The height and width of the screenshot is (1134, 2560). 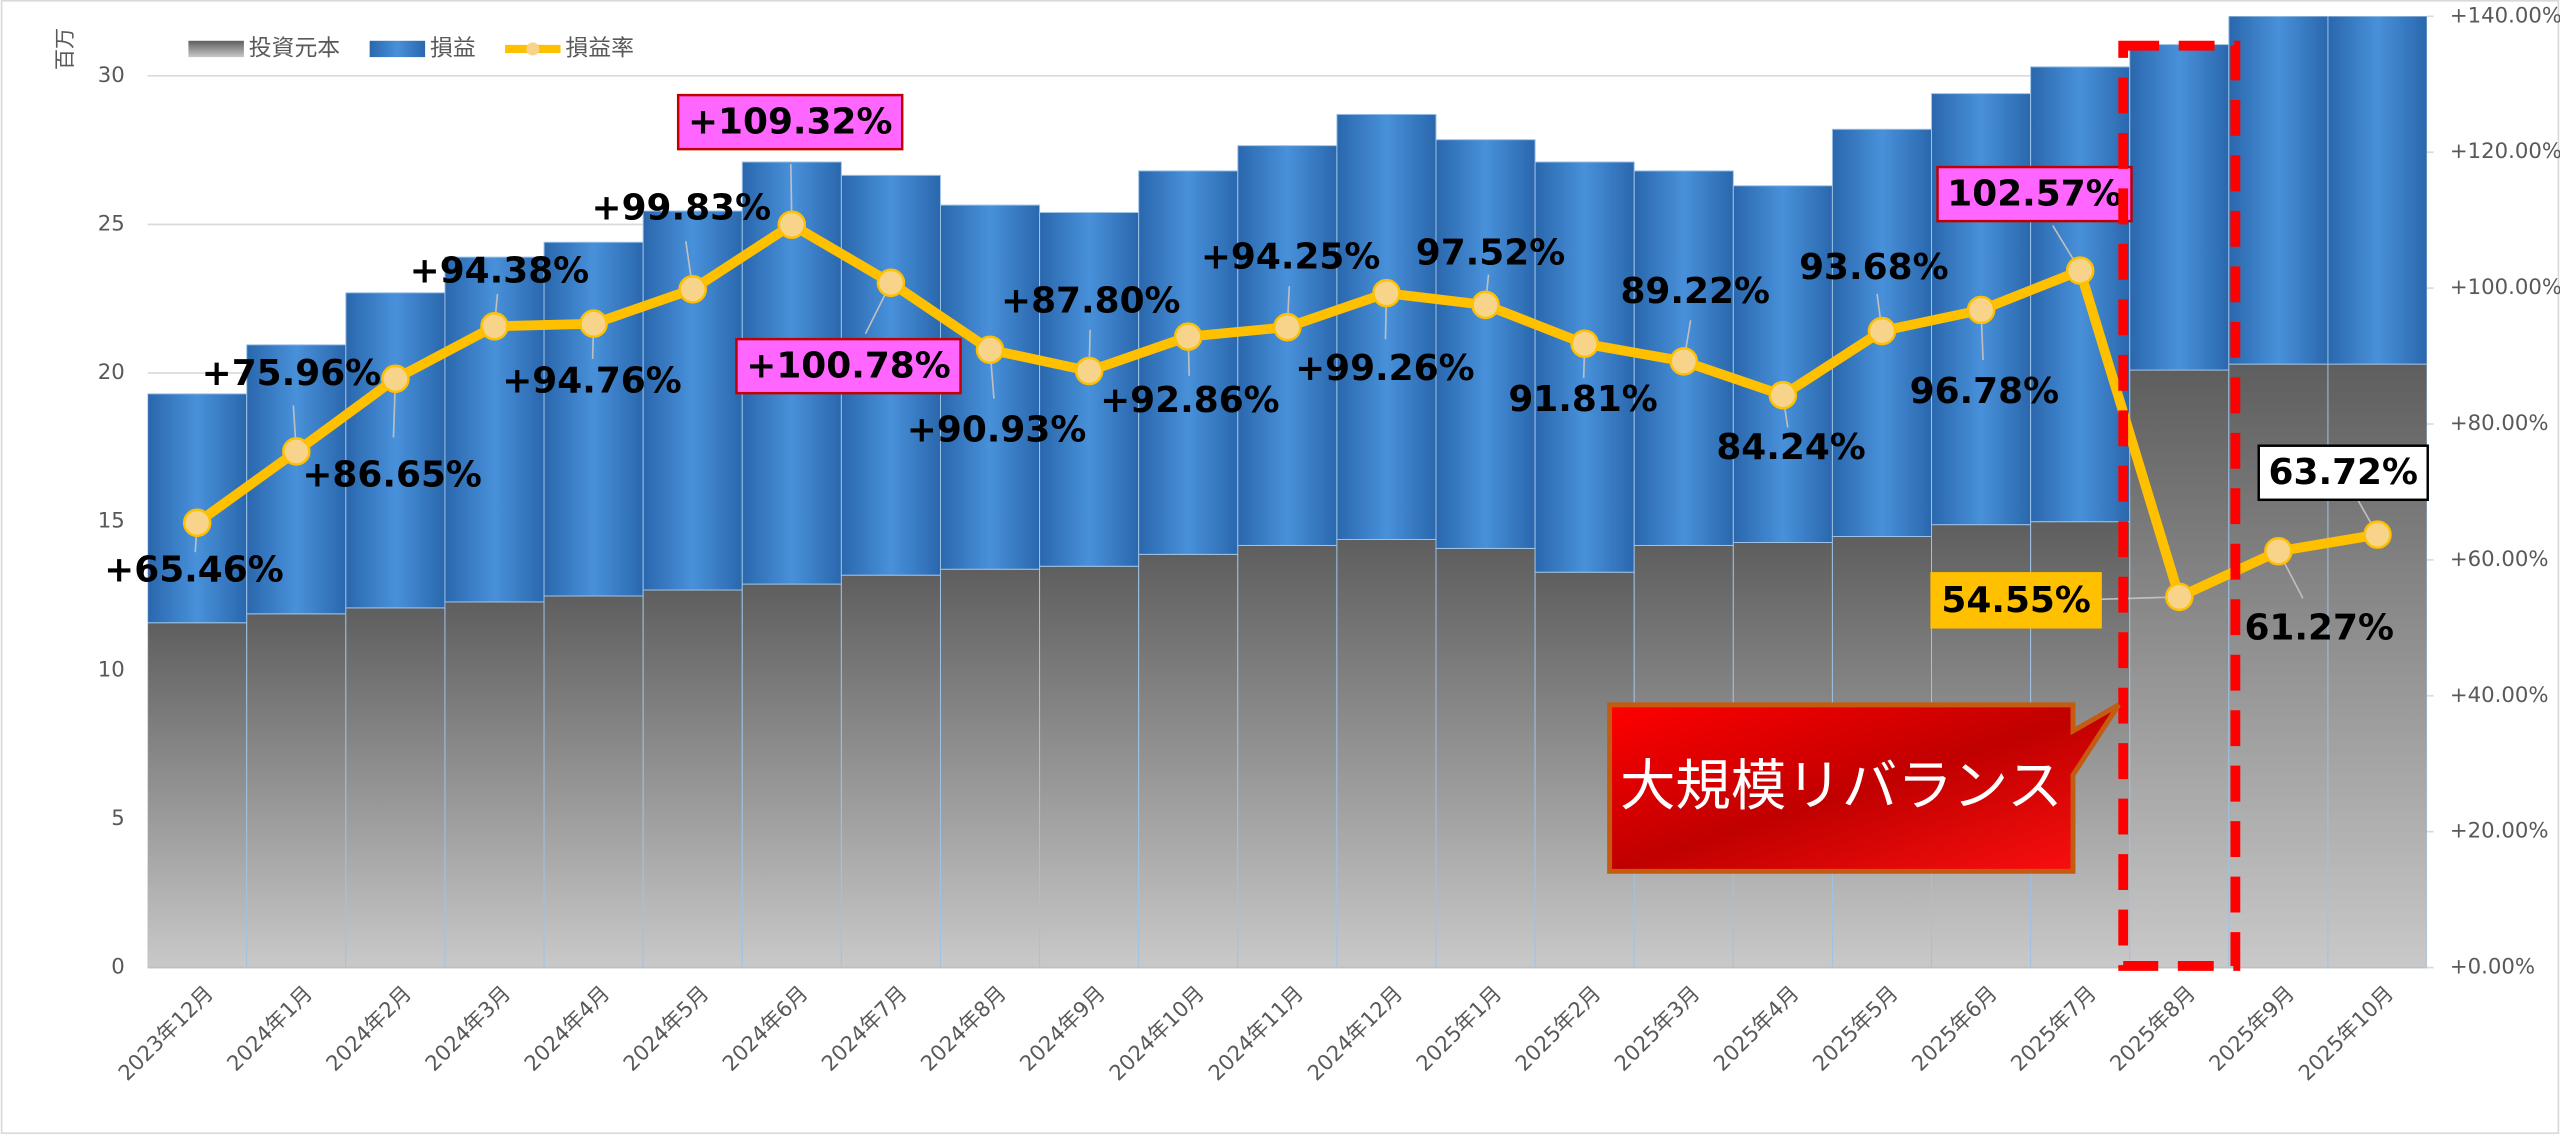 What do you see at coordinates (2492, 967) in the screenshot?
I see `y2-tick-label: +0.00%` at bounding box center [2492, 967].